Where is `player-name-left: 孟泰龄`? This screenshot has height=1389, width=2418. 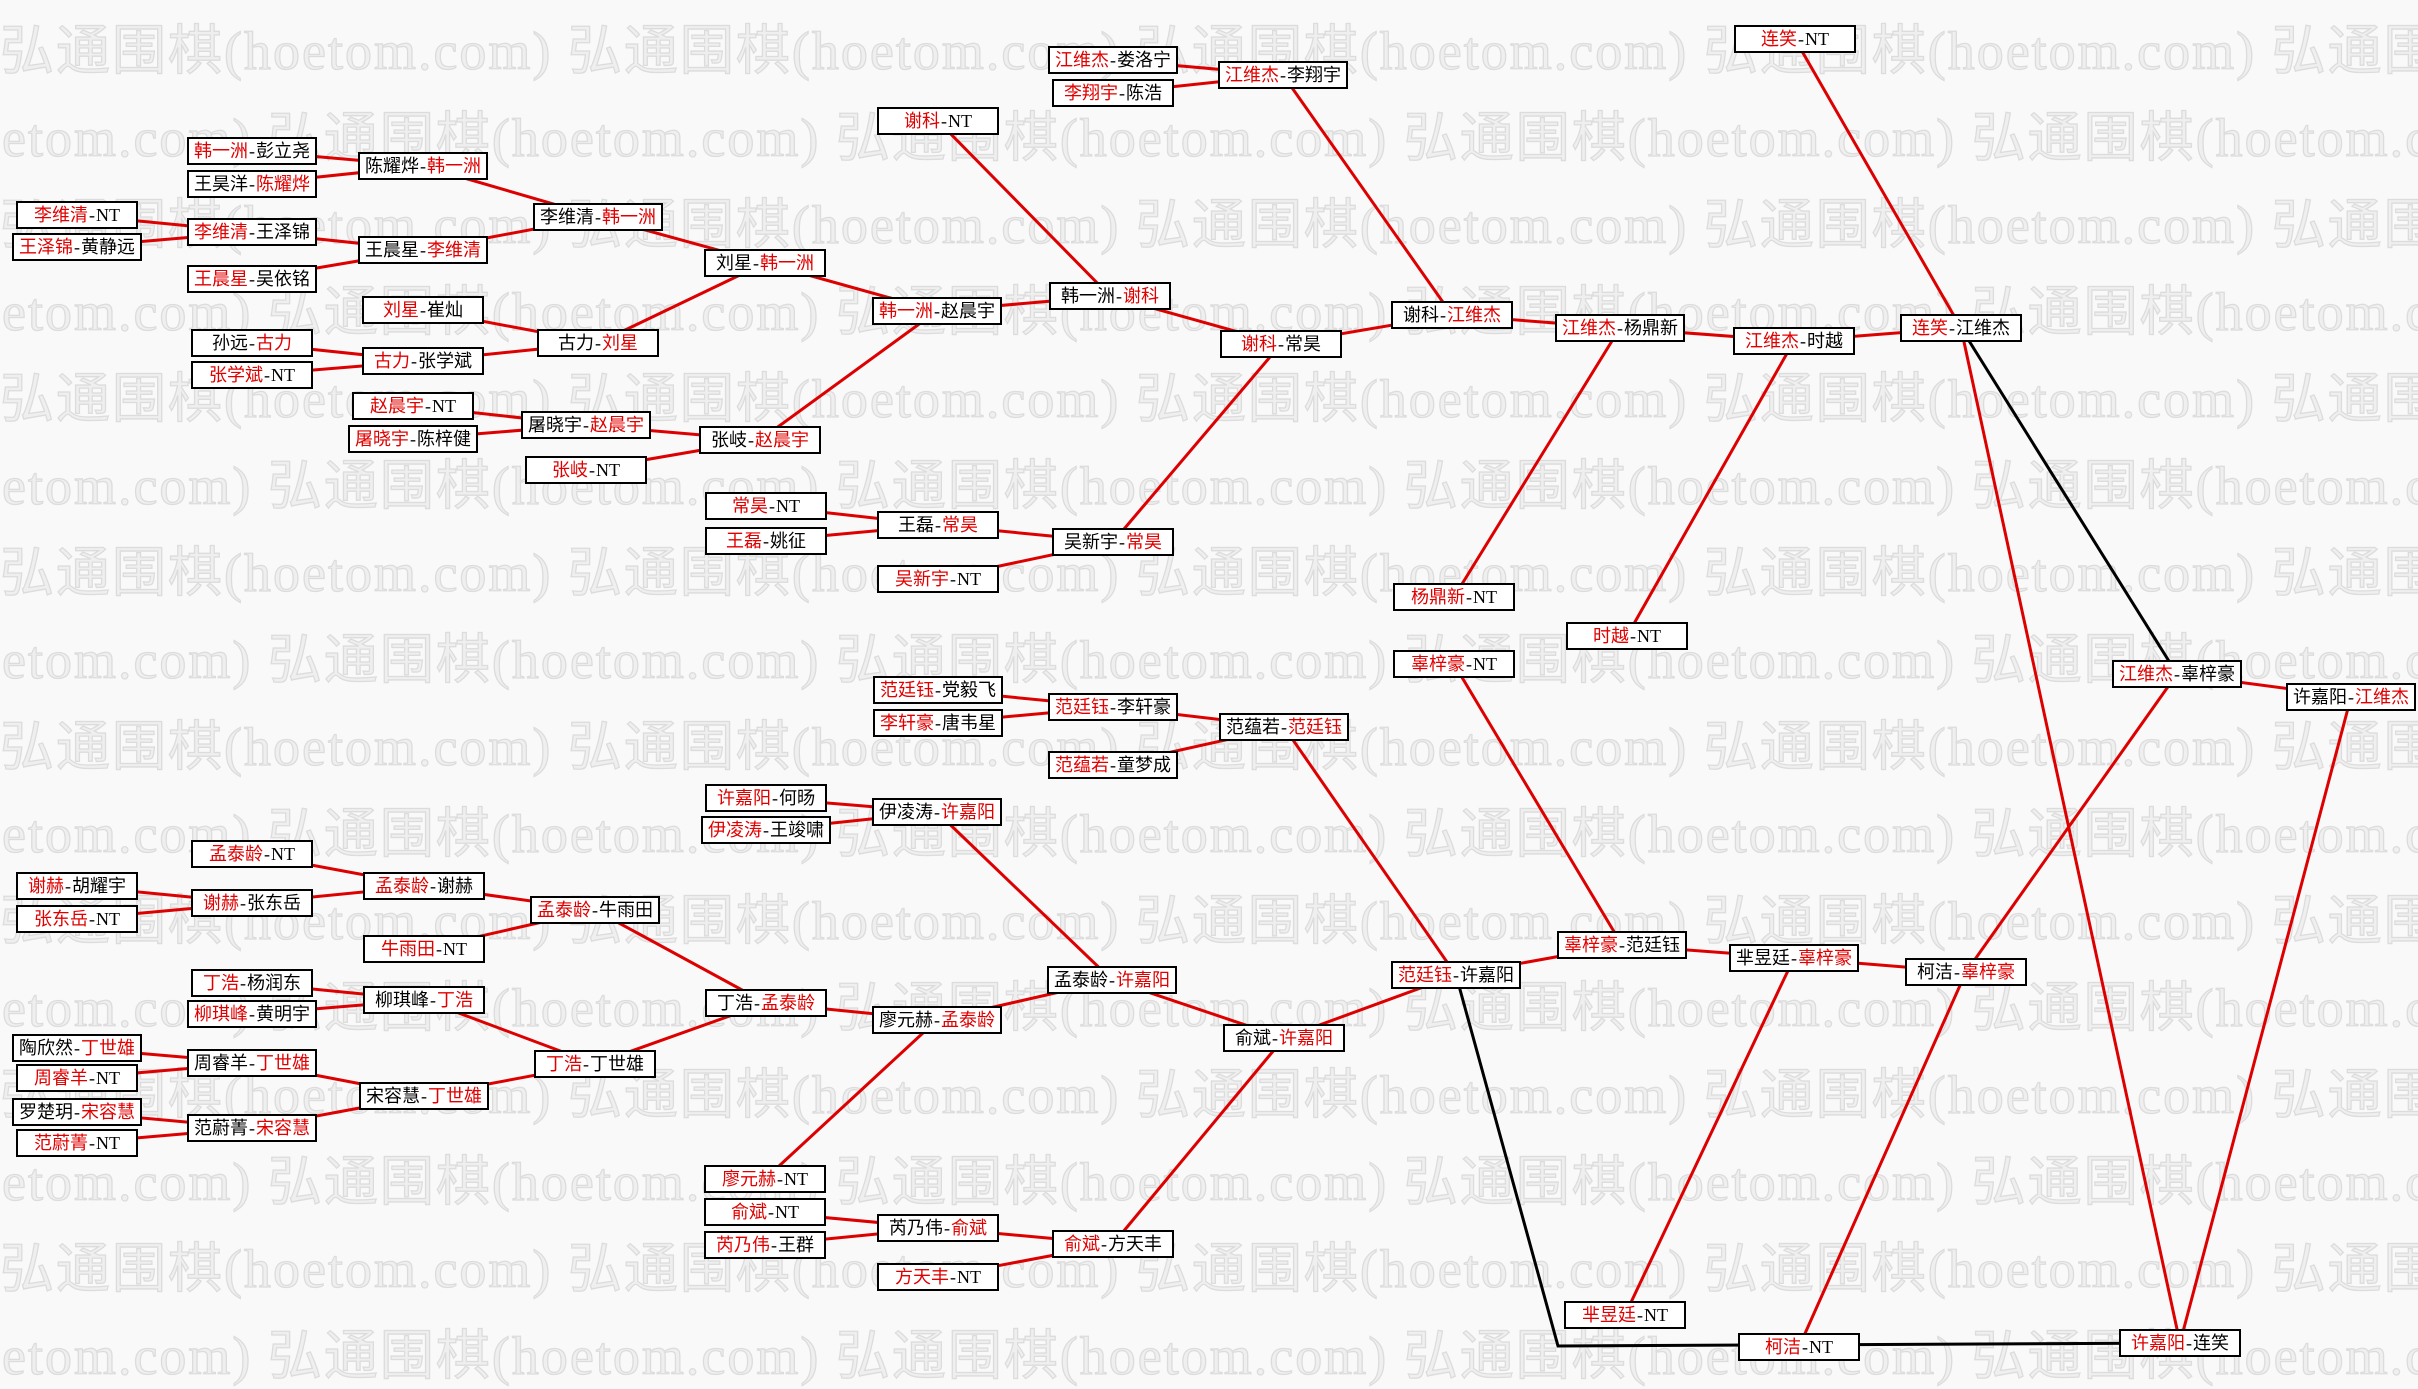
player-name-left: 孟泰龄 is located at coordinates (236, 854).